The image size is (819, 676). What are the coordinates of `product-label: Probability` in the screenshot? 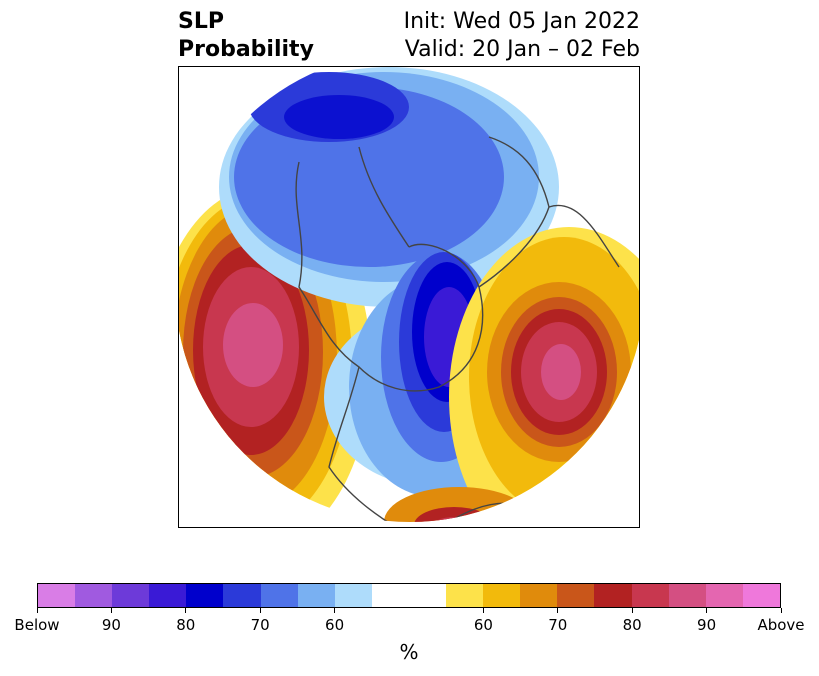 It's located at (246, 49).